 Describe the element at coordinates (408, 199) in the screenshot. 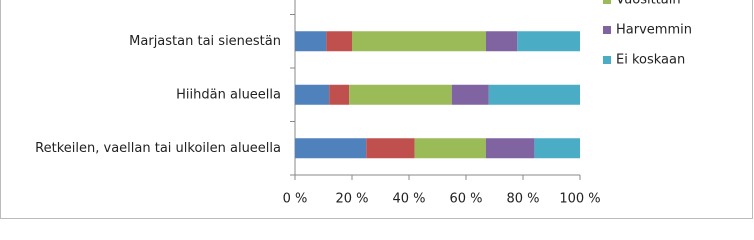

I see `x-tick-label: 40 %` at that location.